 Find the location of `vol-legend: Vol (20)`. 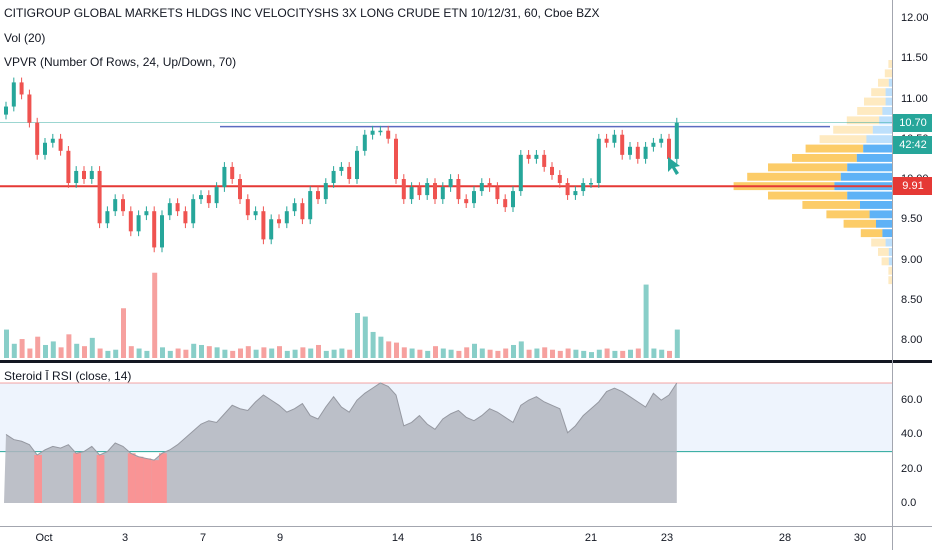

vol-legend: Vol (20) is located at coordinates (25, 38).